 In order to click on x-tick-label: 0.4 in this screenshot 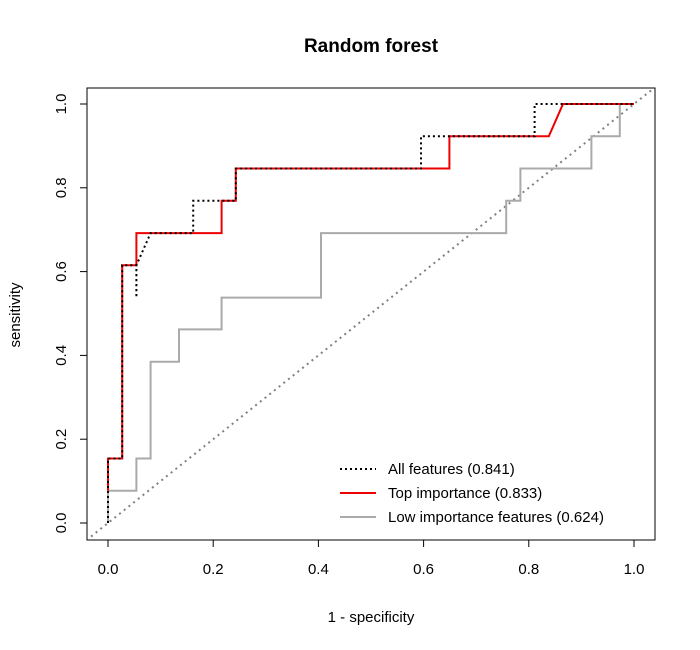, I will do `click(318, 569)`.